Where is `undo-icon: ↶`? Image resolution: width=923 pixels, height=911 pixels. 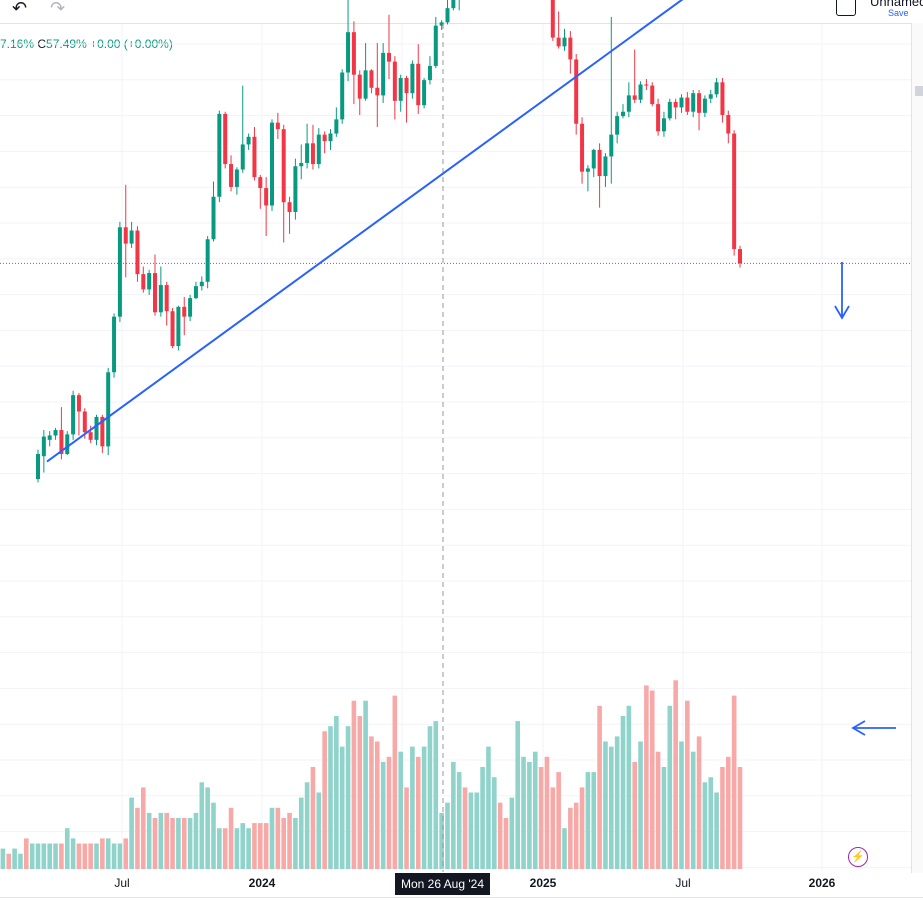
undo-icon: ↶ is located at coordinates (20, 9).